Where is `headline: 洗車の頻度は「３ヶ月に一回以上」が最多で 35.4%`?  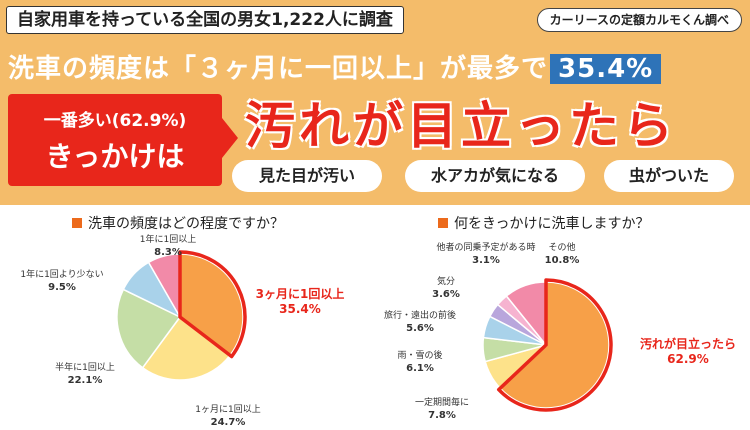
headline: 洗車の頻度は「３ヶ月に一回以上」が最多で 35.4% is located at coordinates (335, 66).